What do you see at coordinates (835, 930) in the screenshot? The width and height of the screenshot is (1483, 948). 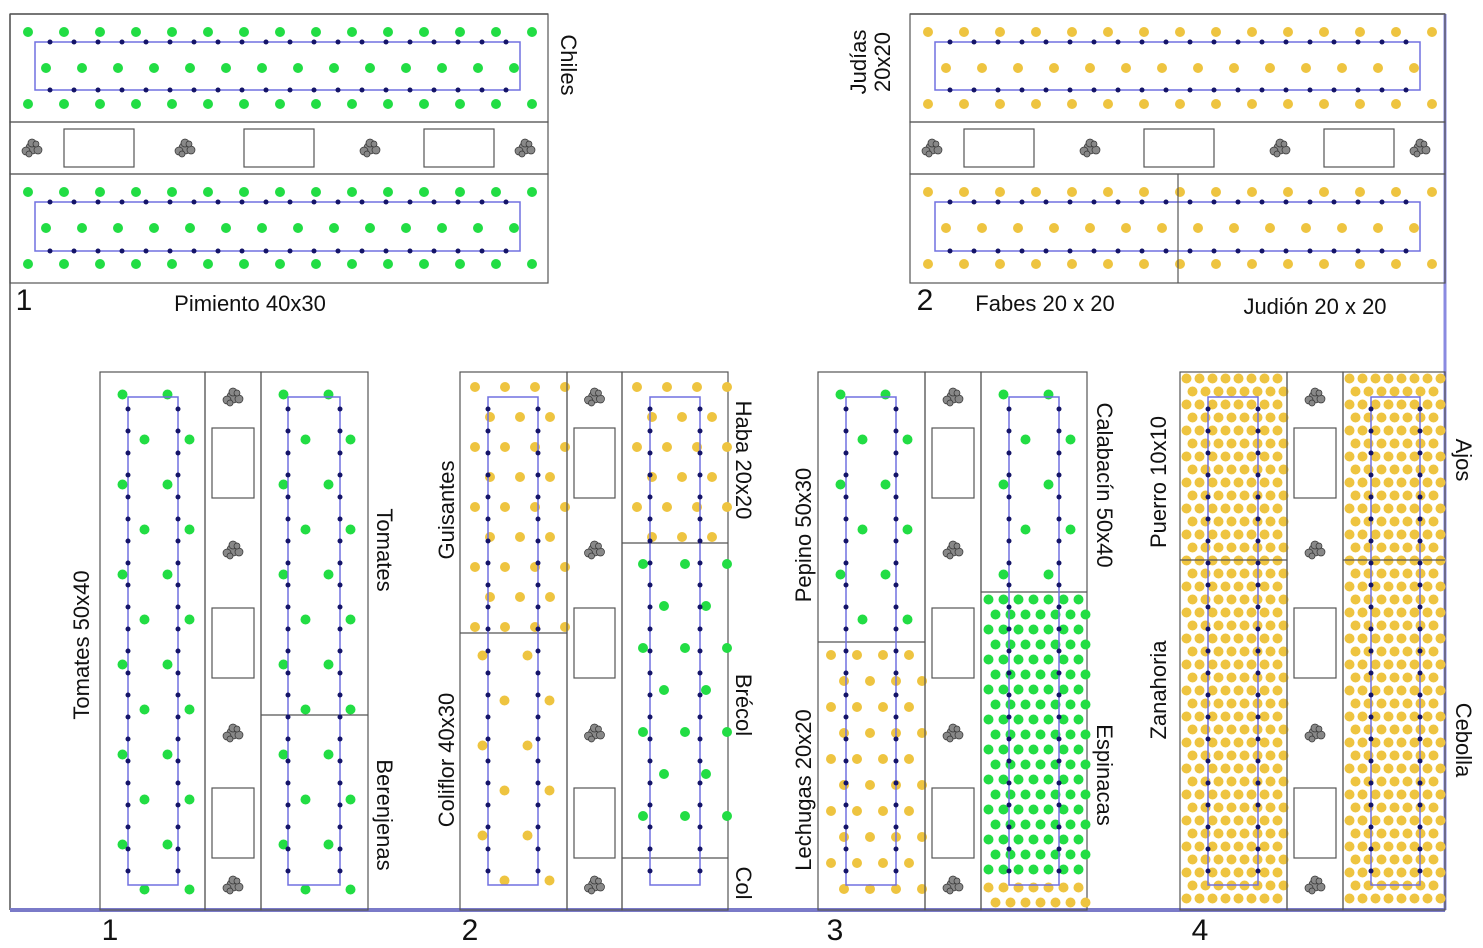 I see `bed-number: 3` at bounding box center [835, 930].